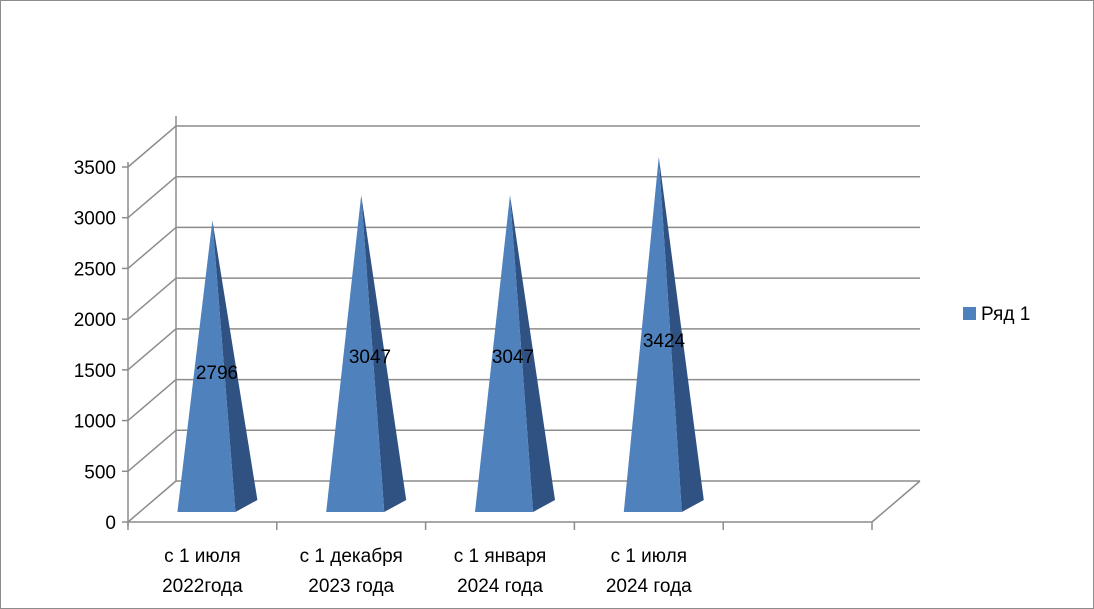 This screenshot has width=1094, height=609. I want to click on x-tick-label: 2023 года, so click(351, 586).